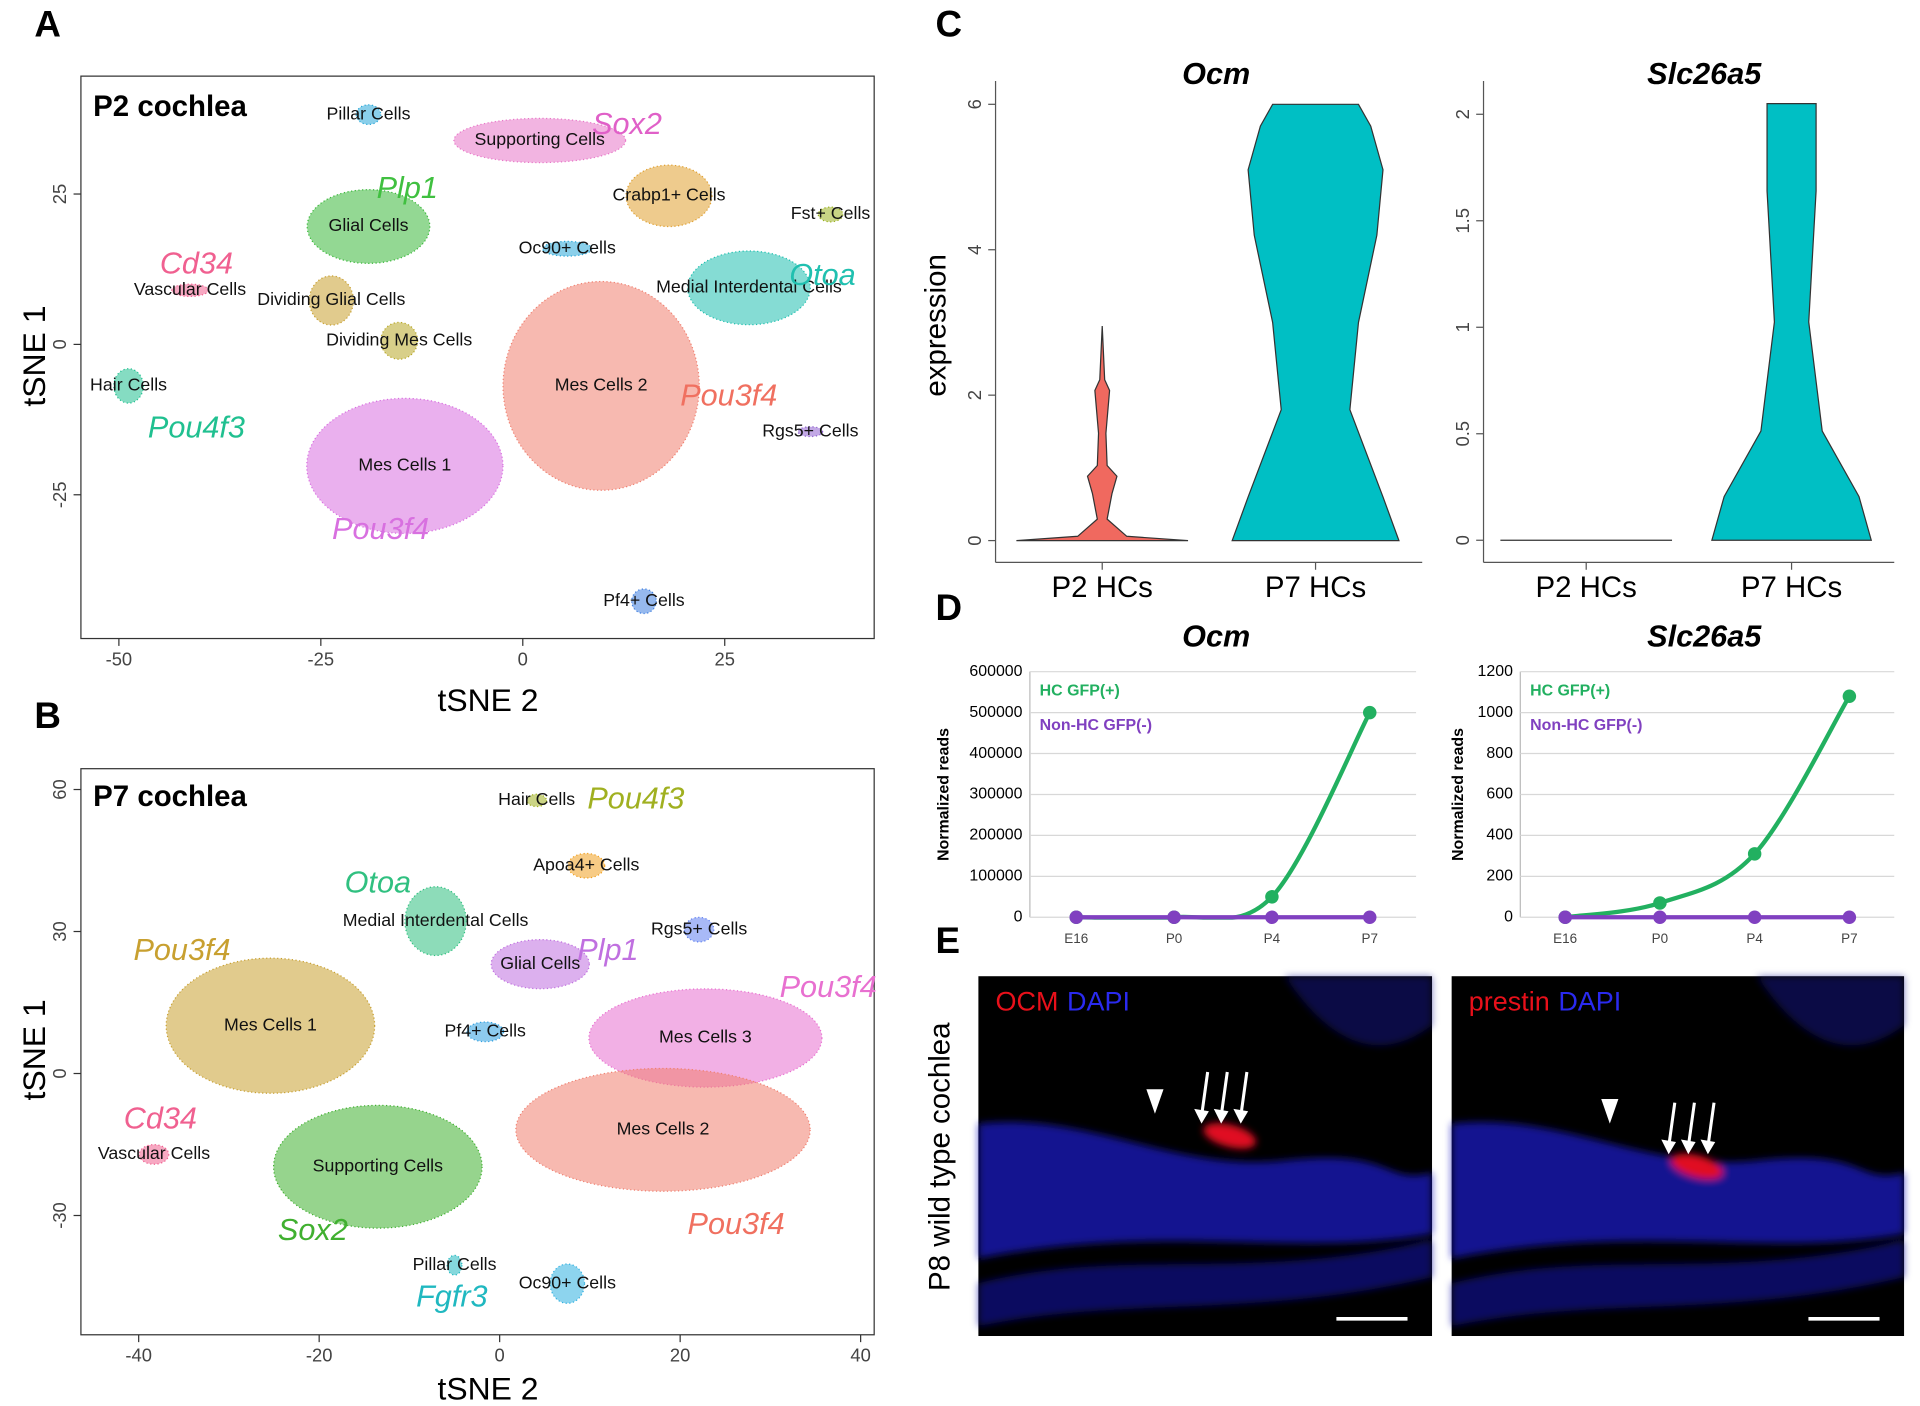 This screenshot has height=1406, width=1920. What do you see at coordinates (995, 712) in the screenshot?
I see `y-tick-label: 500000` at bounding box center [995, 712].